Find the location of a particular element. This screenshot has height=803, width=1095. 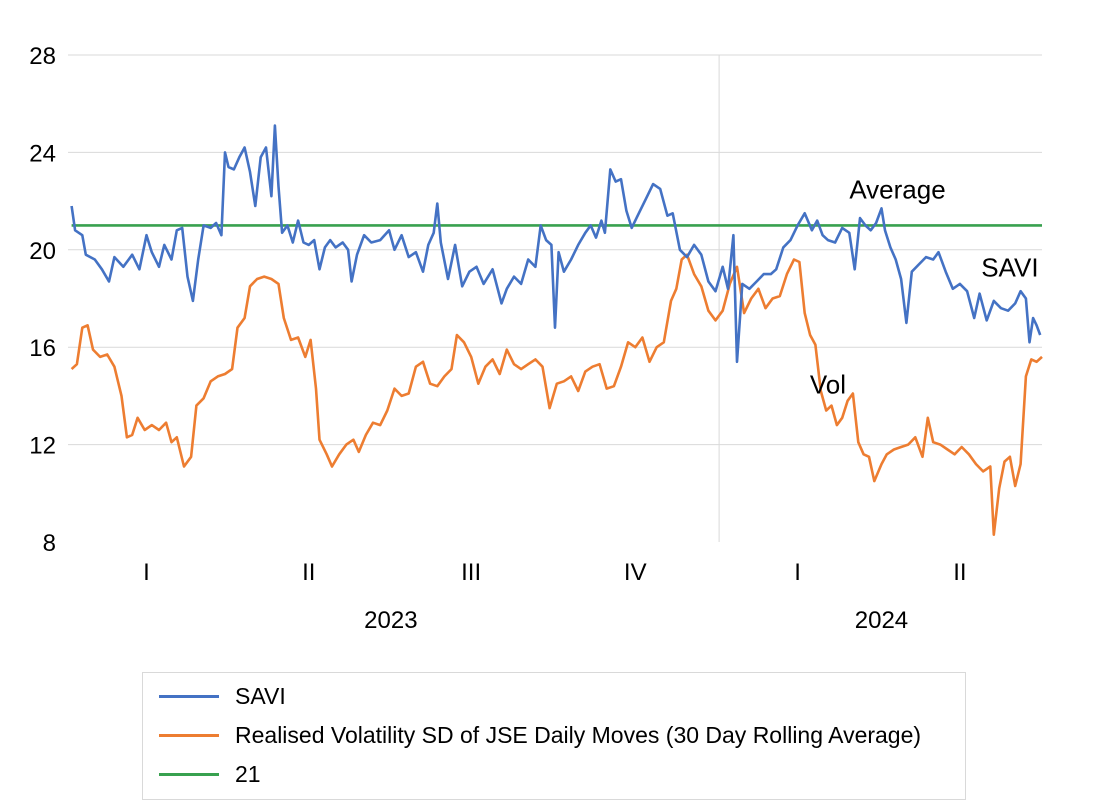

quarter-label-2: III is located at coordinates (471, 572).